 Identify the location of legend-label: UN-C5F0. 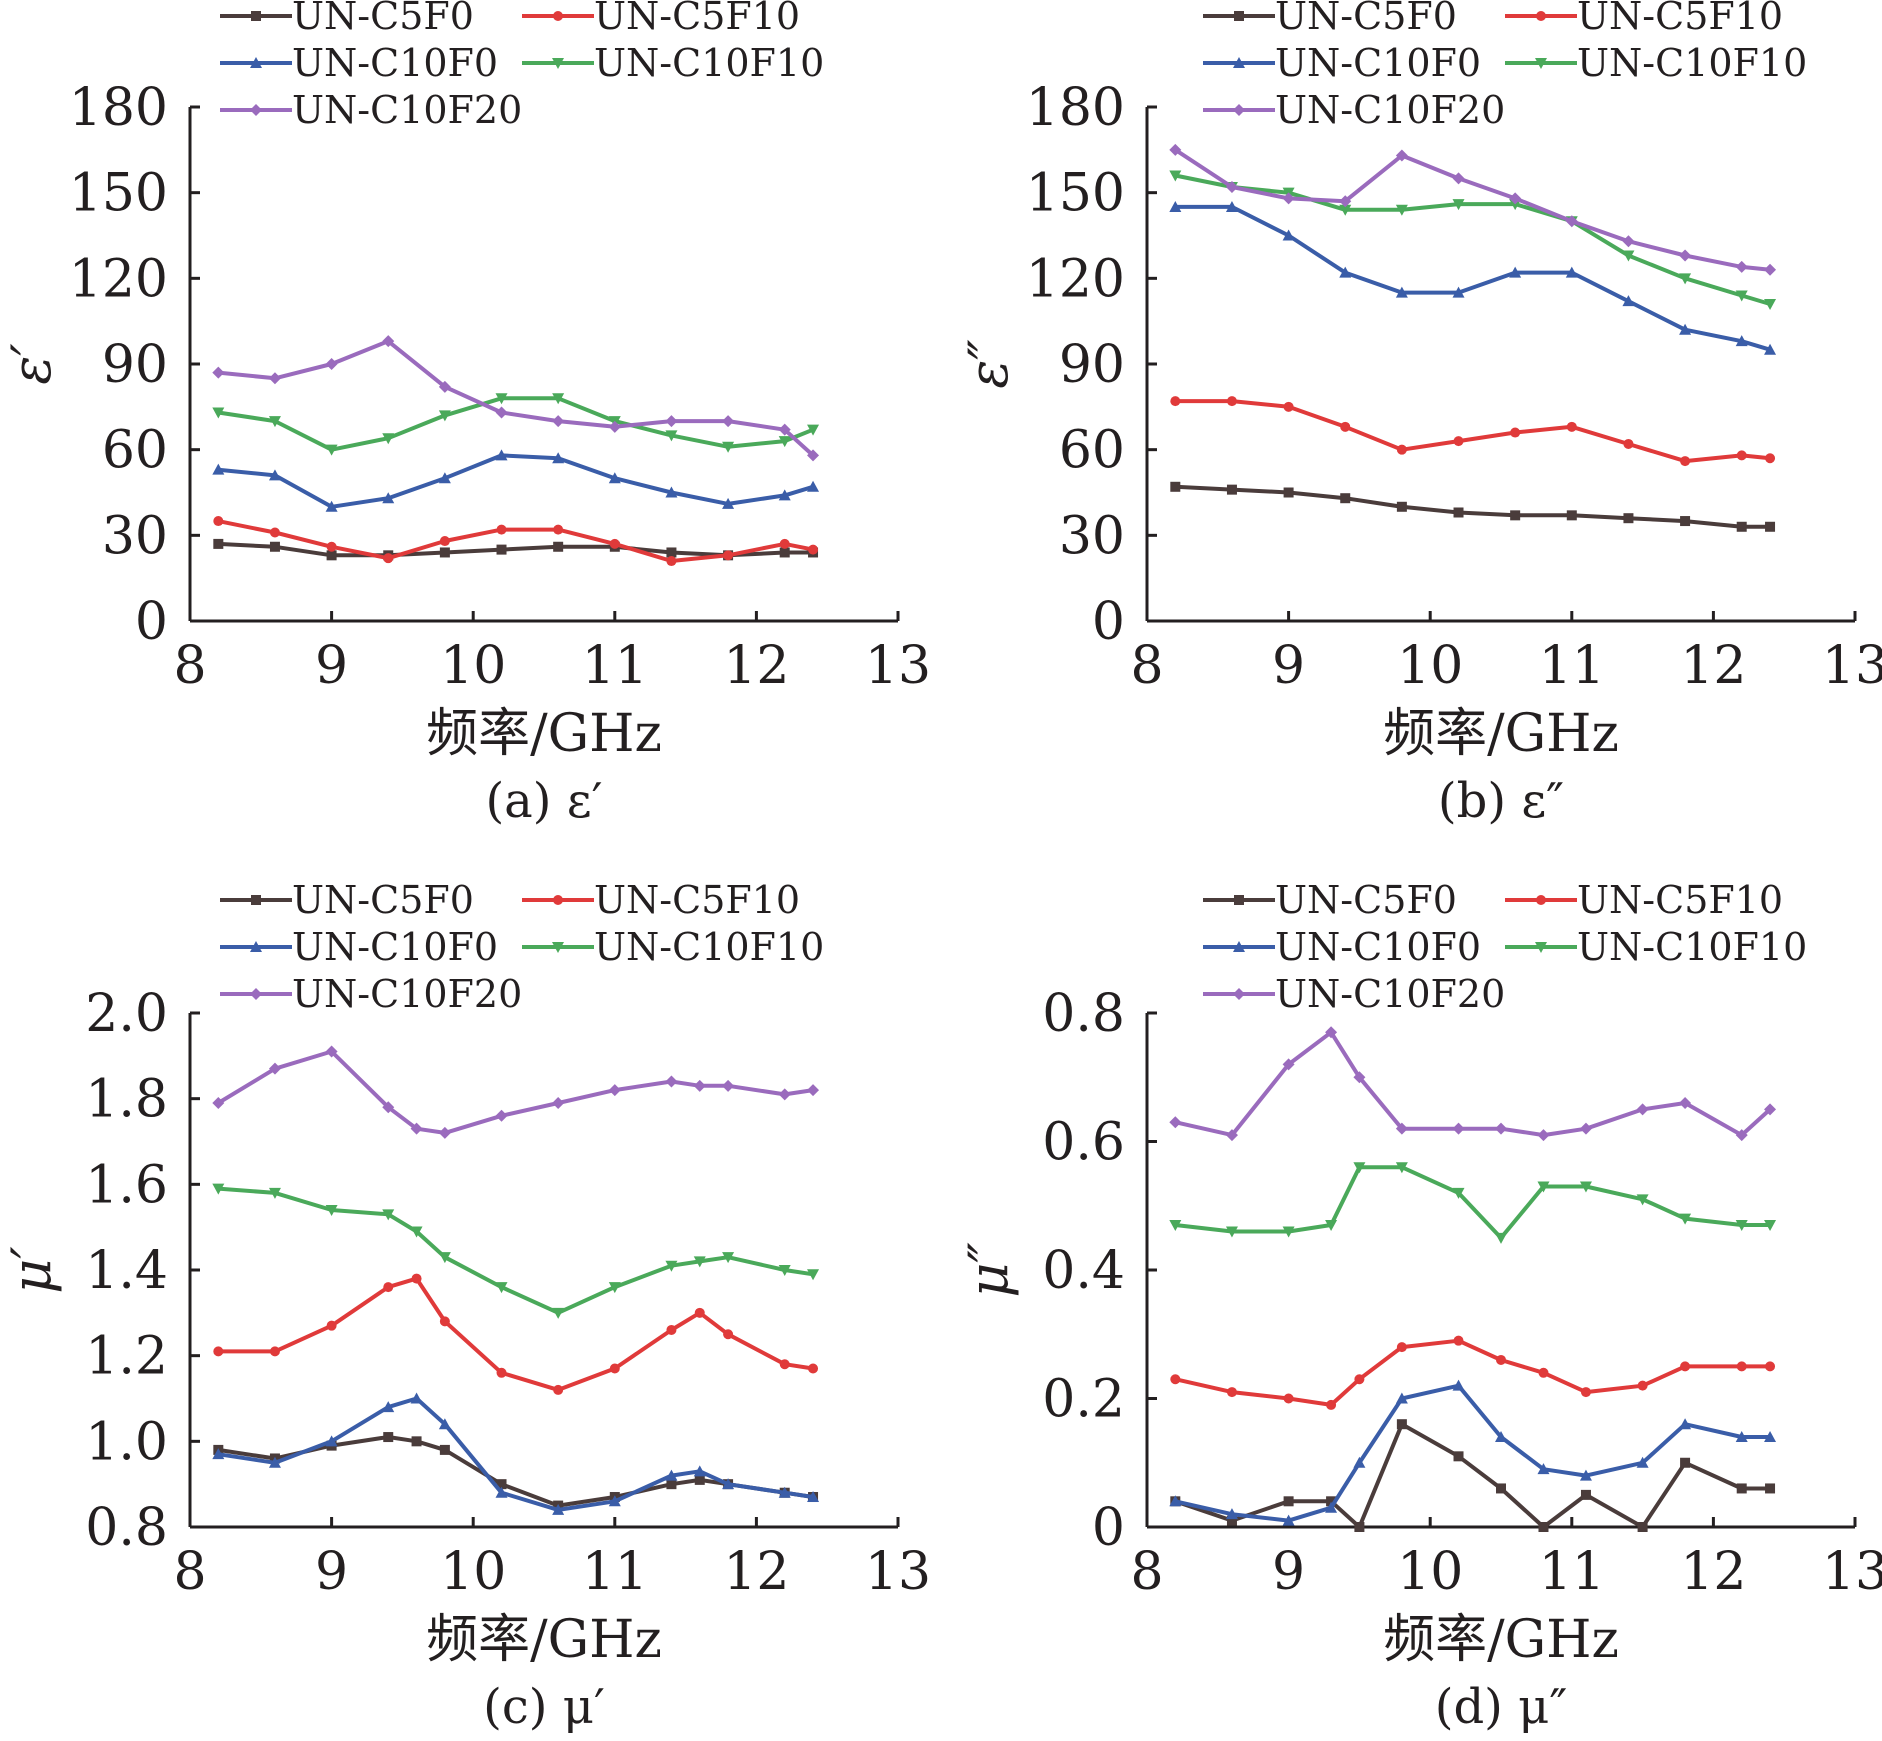
(1366, 900).